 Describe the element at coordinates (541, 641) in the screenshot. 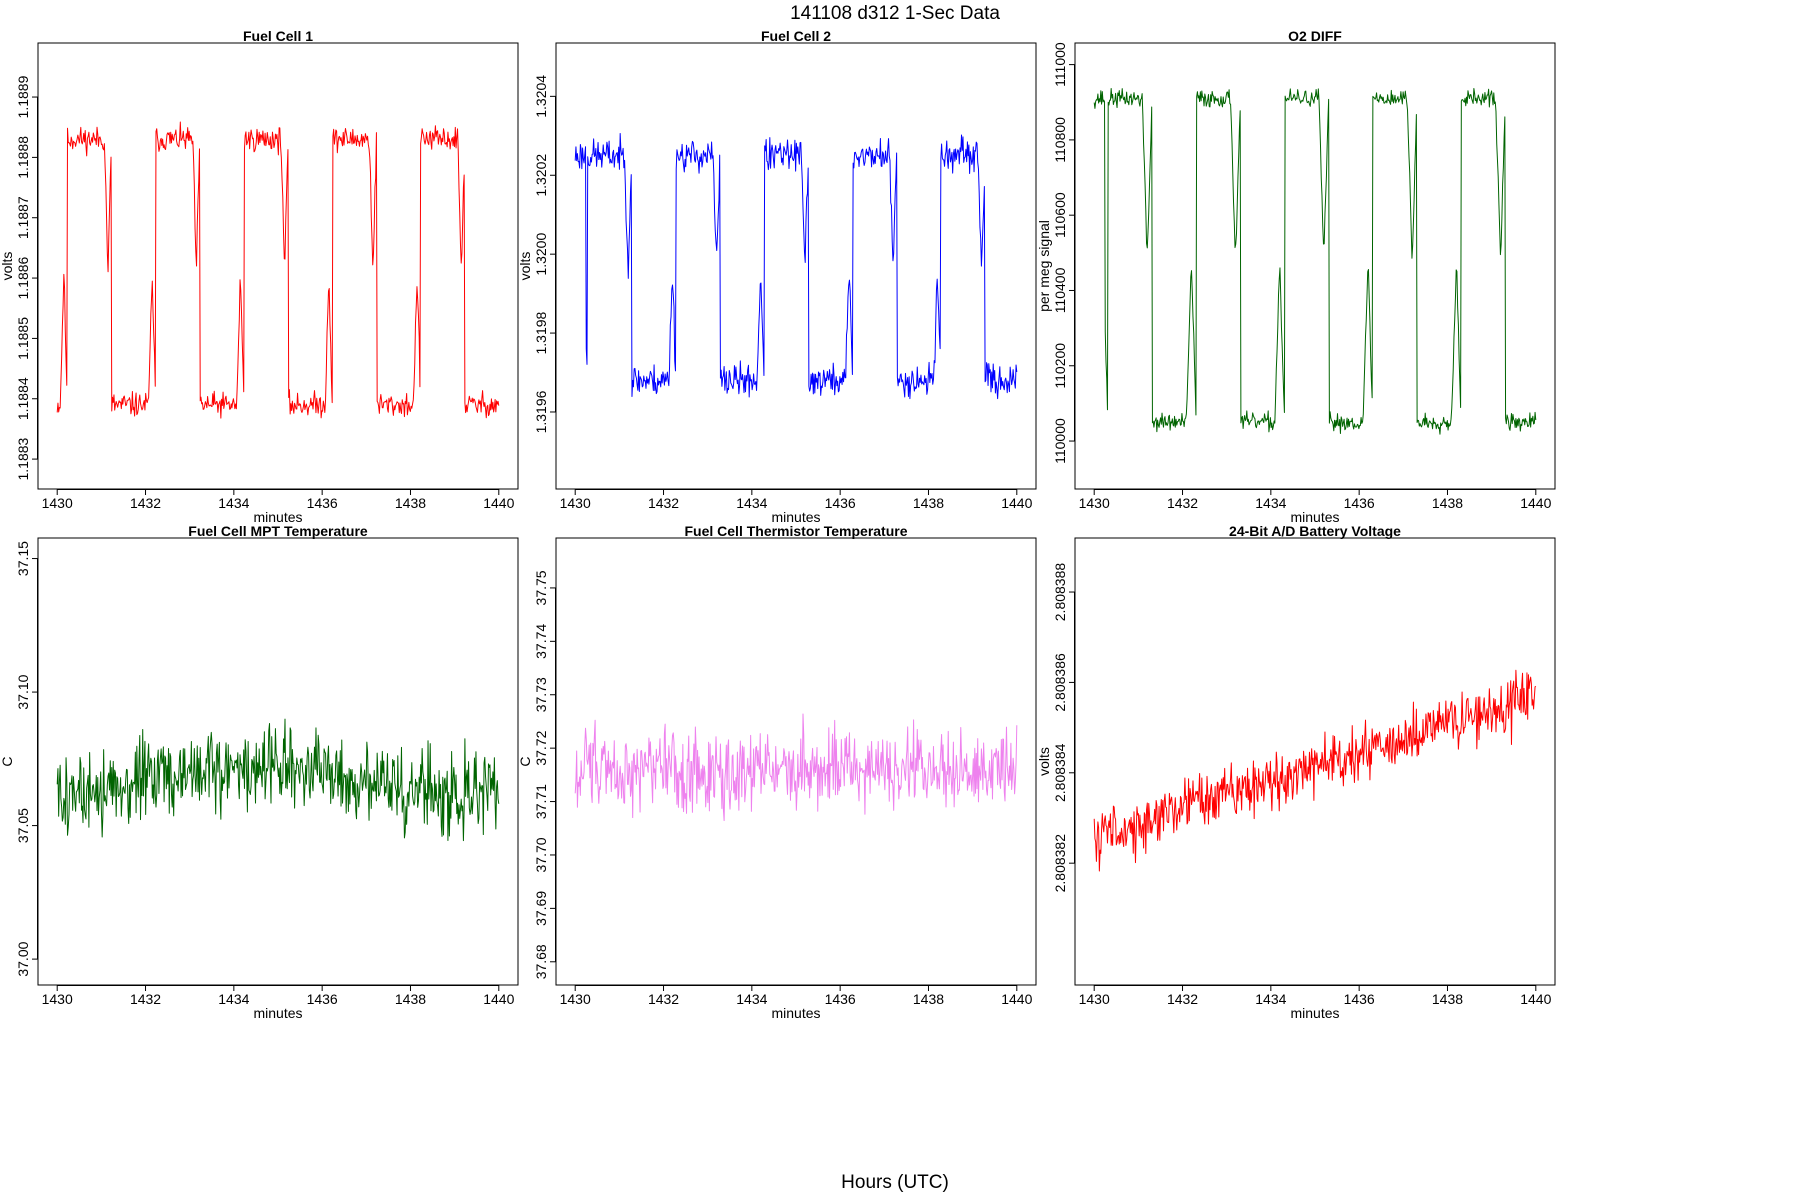

I see `y-tick-label: 37.74` at that location.